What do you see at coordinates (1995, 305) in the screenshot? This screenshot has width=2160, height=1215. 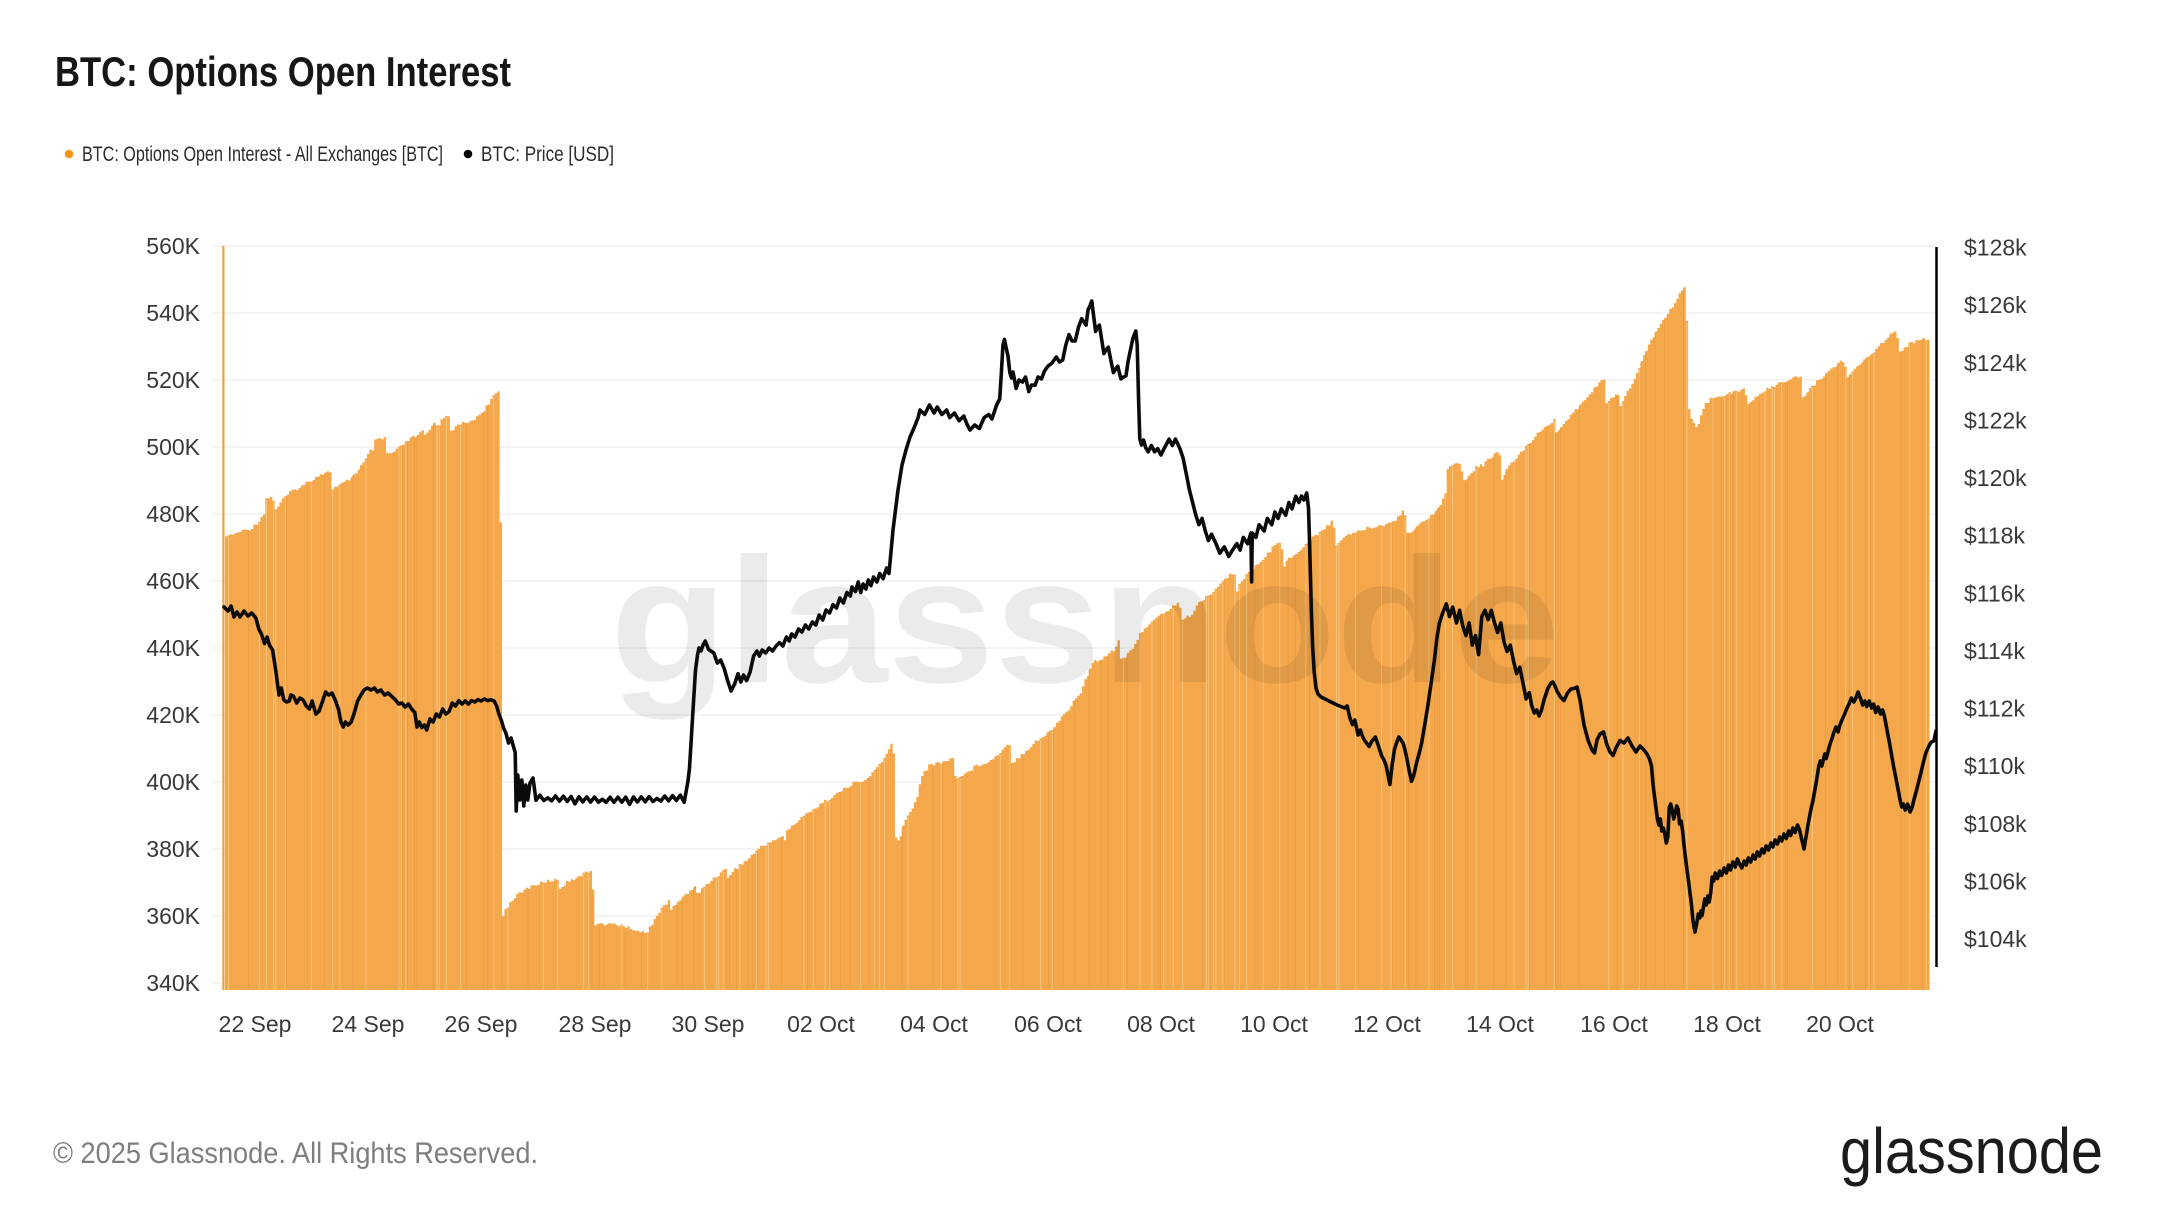 I see `svg-text: $126k` at bounding box center [1995, 305].